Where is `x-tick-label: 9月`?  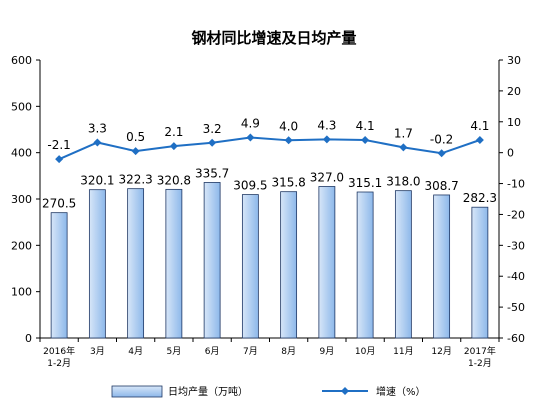 x-tick-label: 9月 is located at coordinates (327, 351).